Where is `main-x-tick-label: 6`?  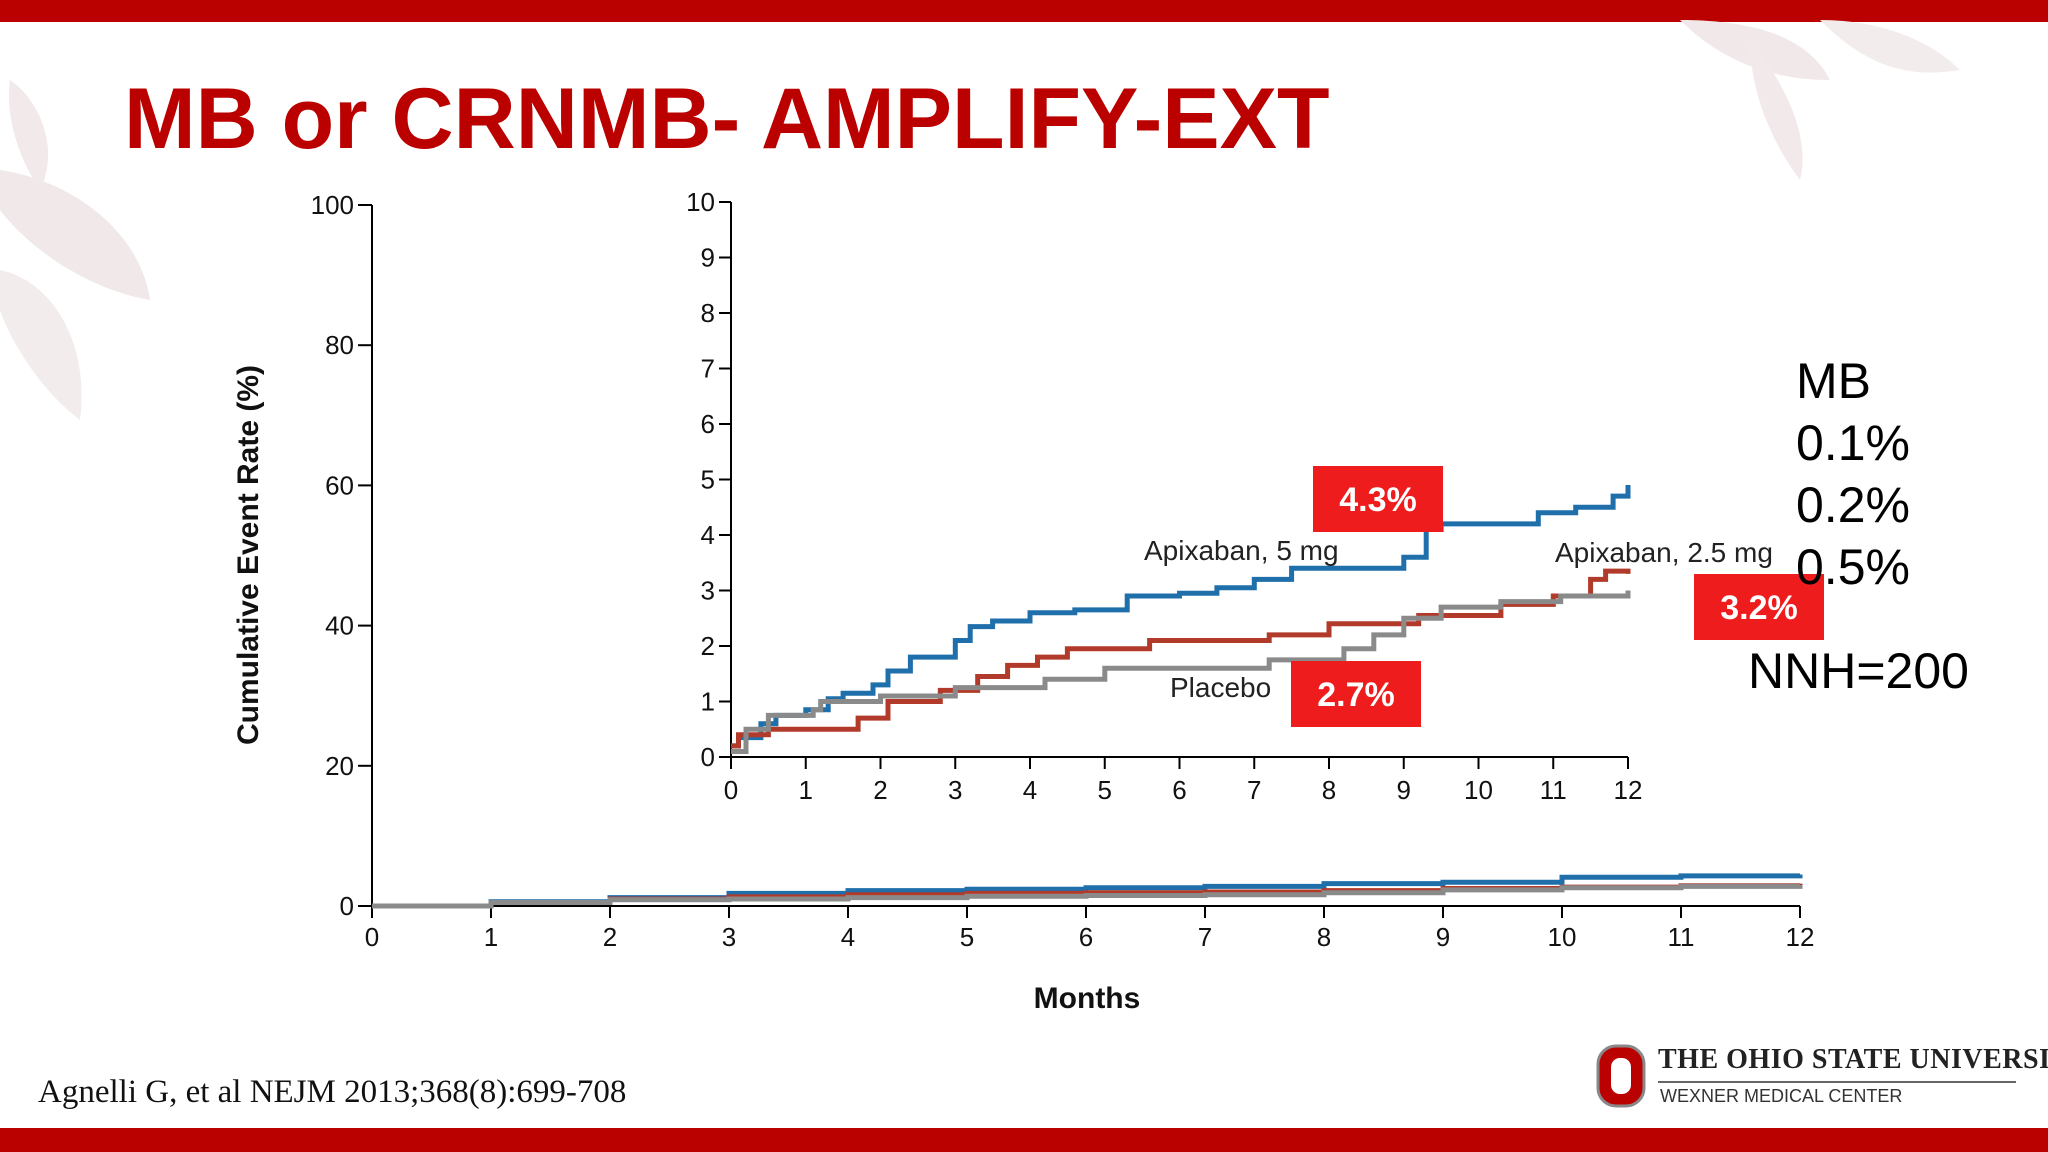 main-x-tick-label: 6 is located at coordinates (1086, 937).